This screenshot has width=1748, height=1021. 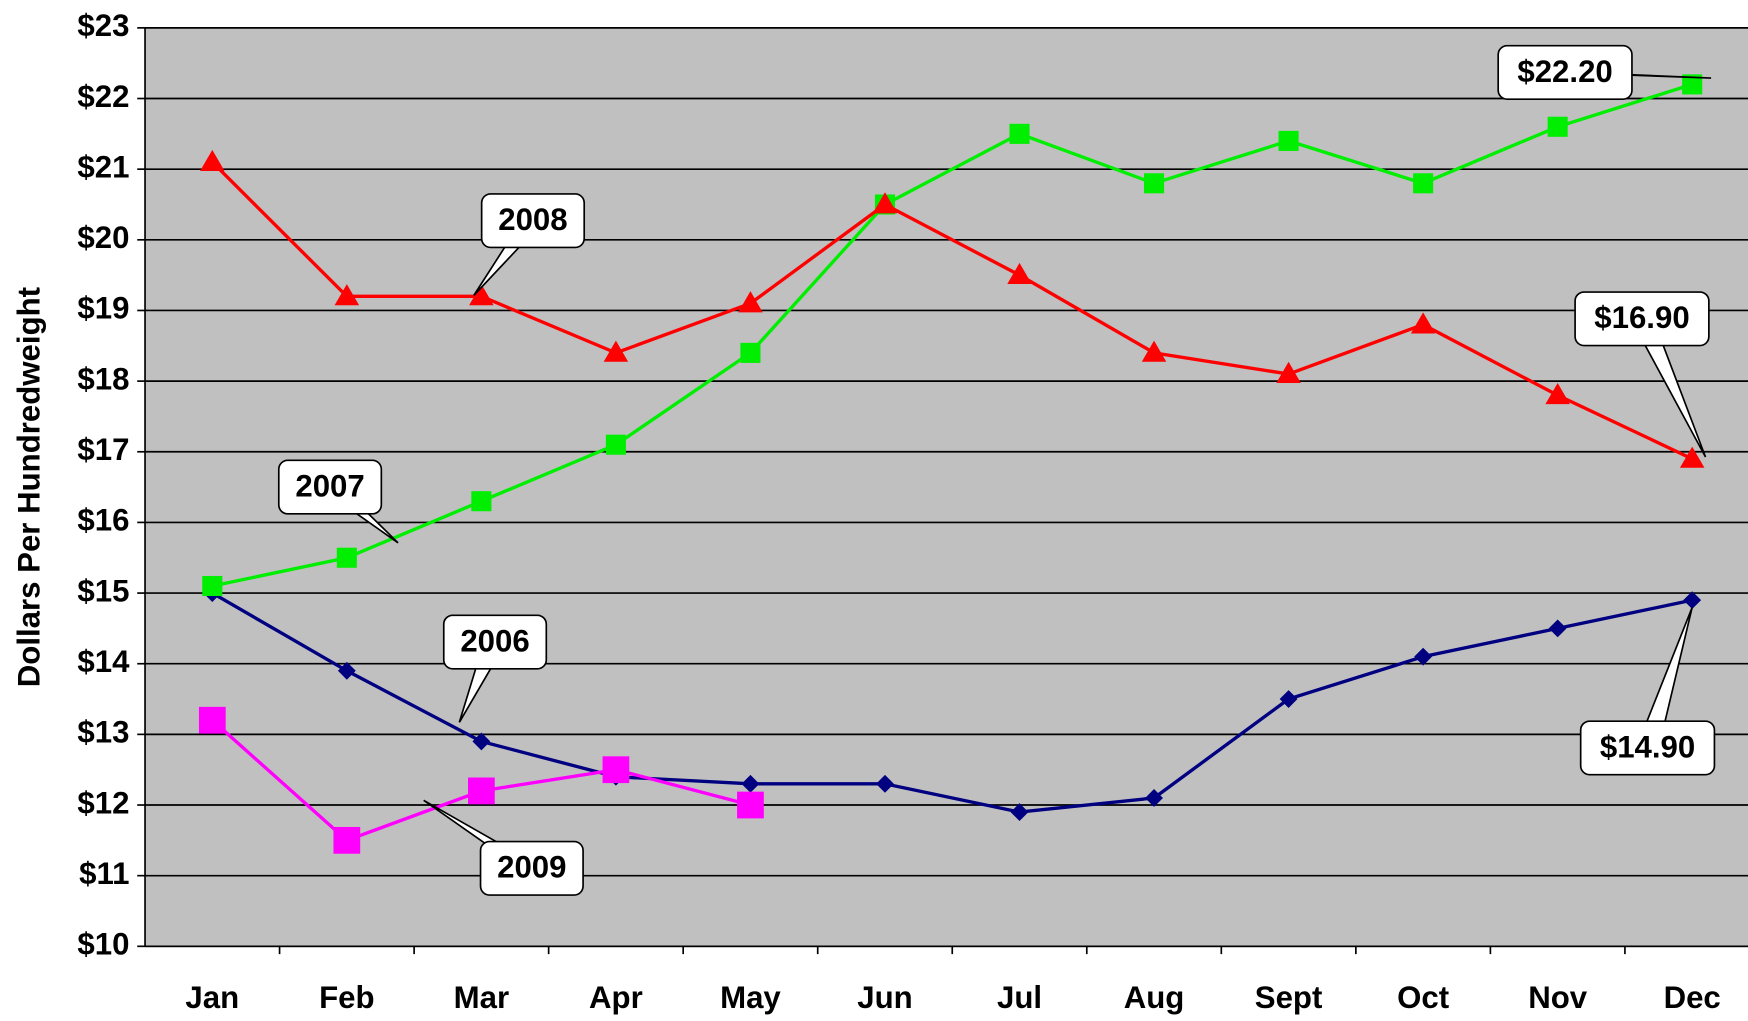 What do you see at coordinates (103, 25) in the screenshot?
I see `y-tick-label: $23` at bounding box center [103, 25].